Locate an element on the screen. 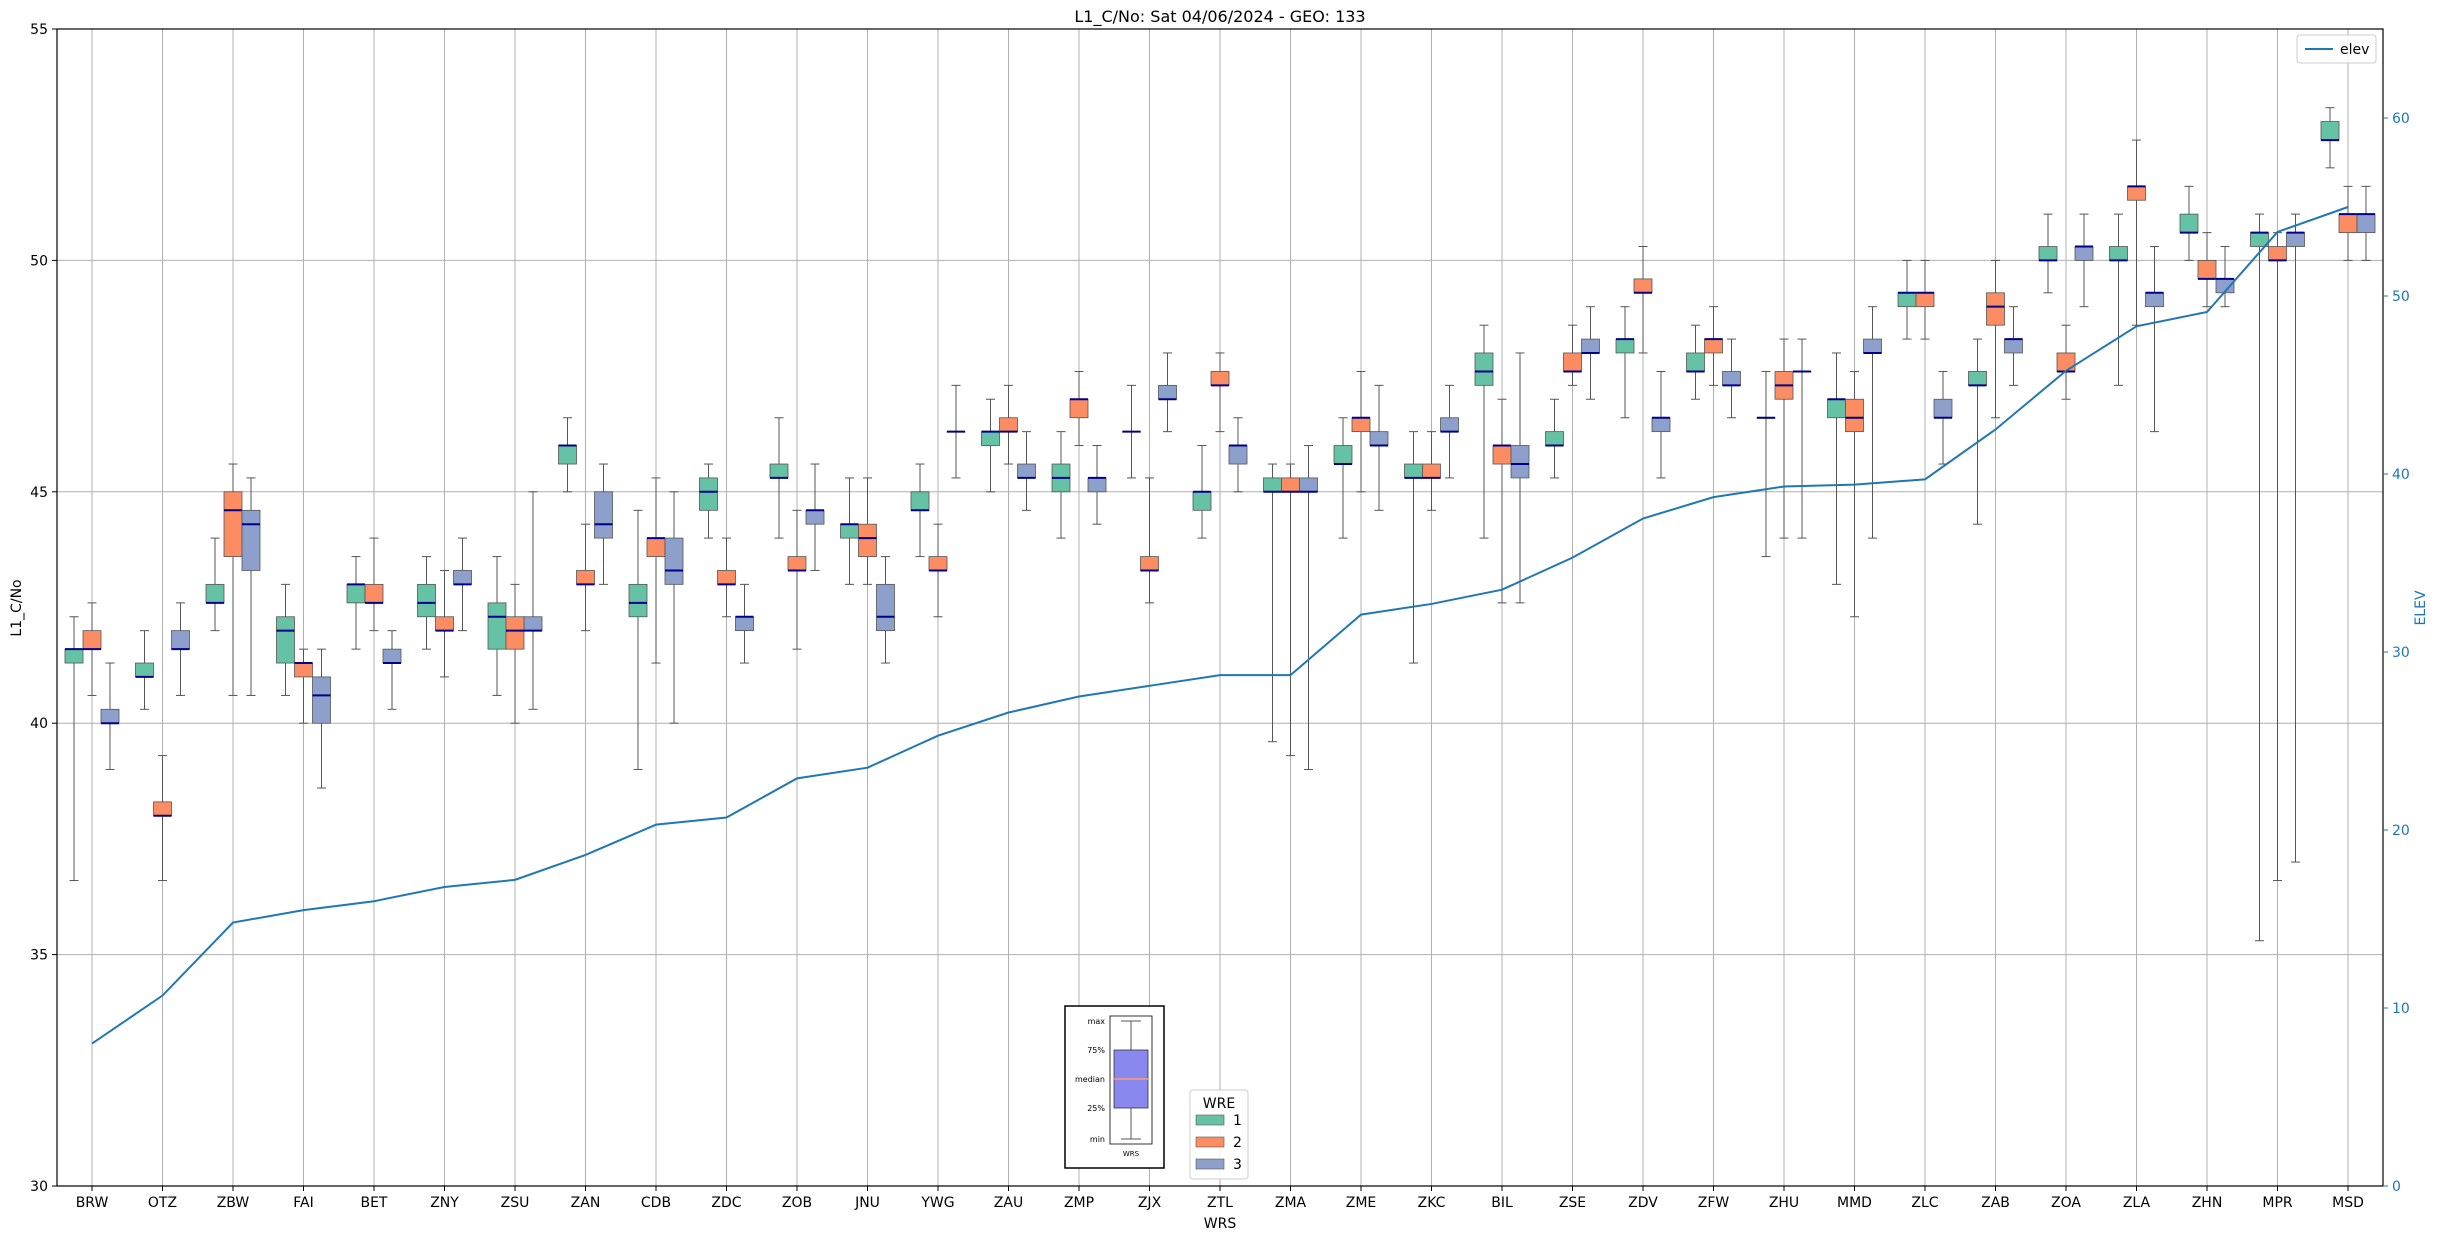  box-wre3-ZFW is located at coordinates (1731, 378).